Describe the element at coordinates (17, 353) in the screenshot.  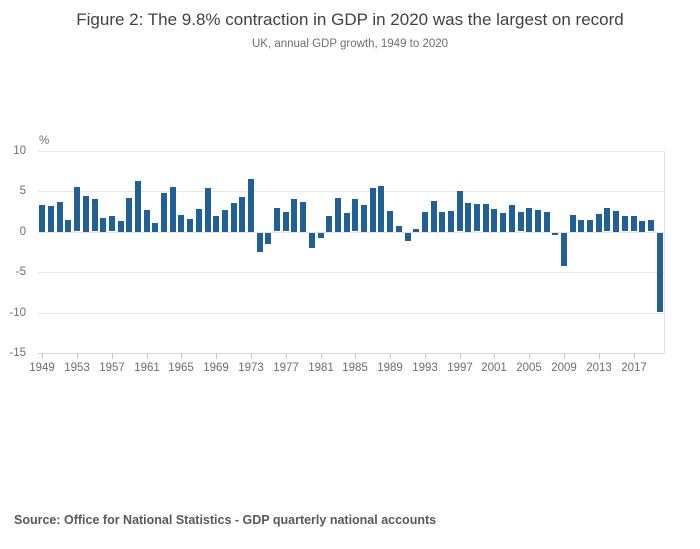
I see `y-tick-label--15: -15` at that location.